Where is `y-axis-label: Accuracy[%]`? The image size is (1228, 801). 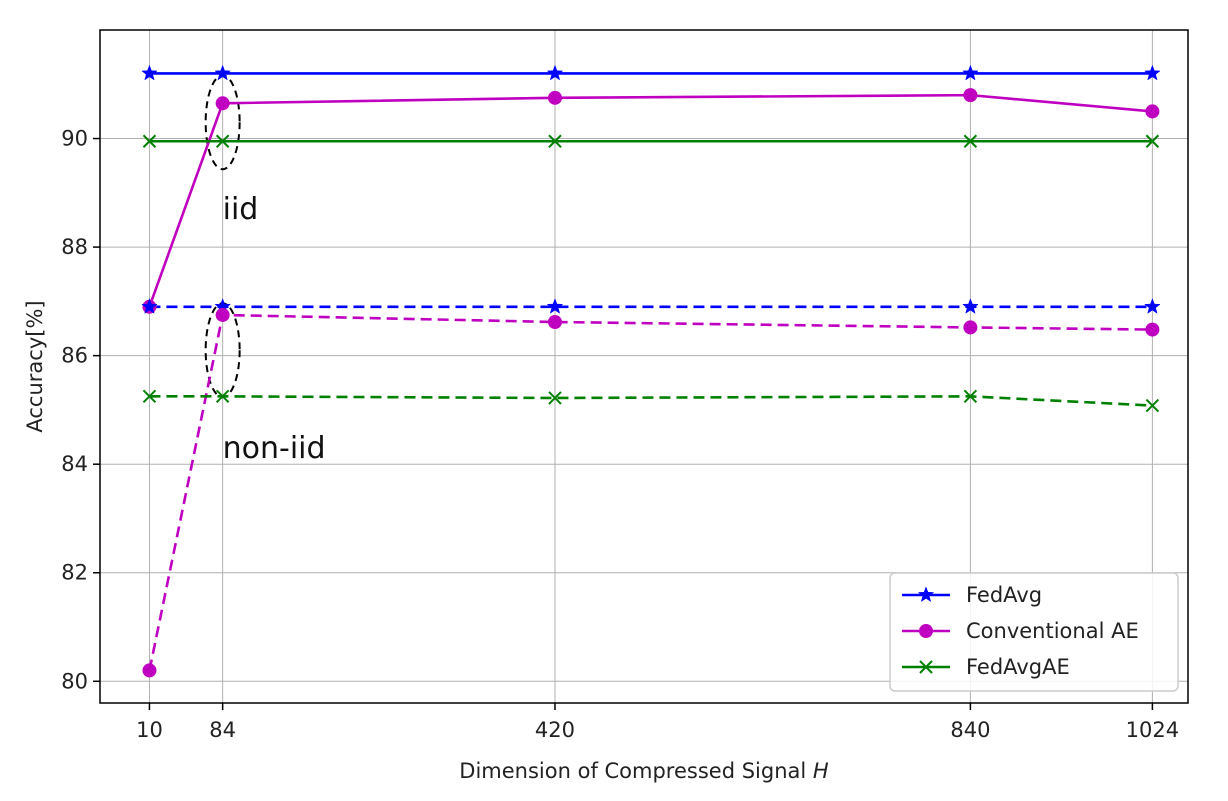 y-axis-label: Accuracy[%] is located at coordinates (35, 366).